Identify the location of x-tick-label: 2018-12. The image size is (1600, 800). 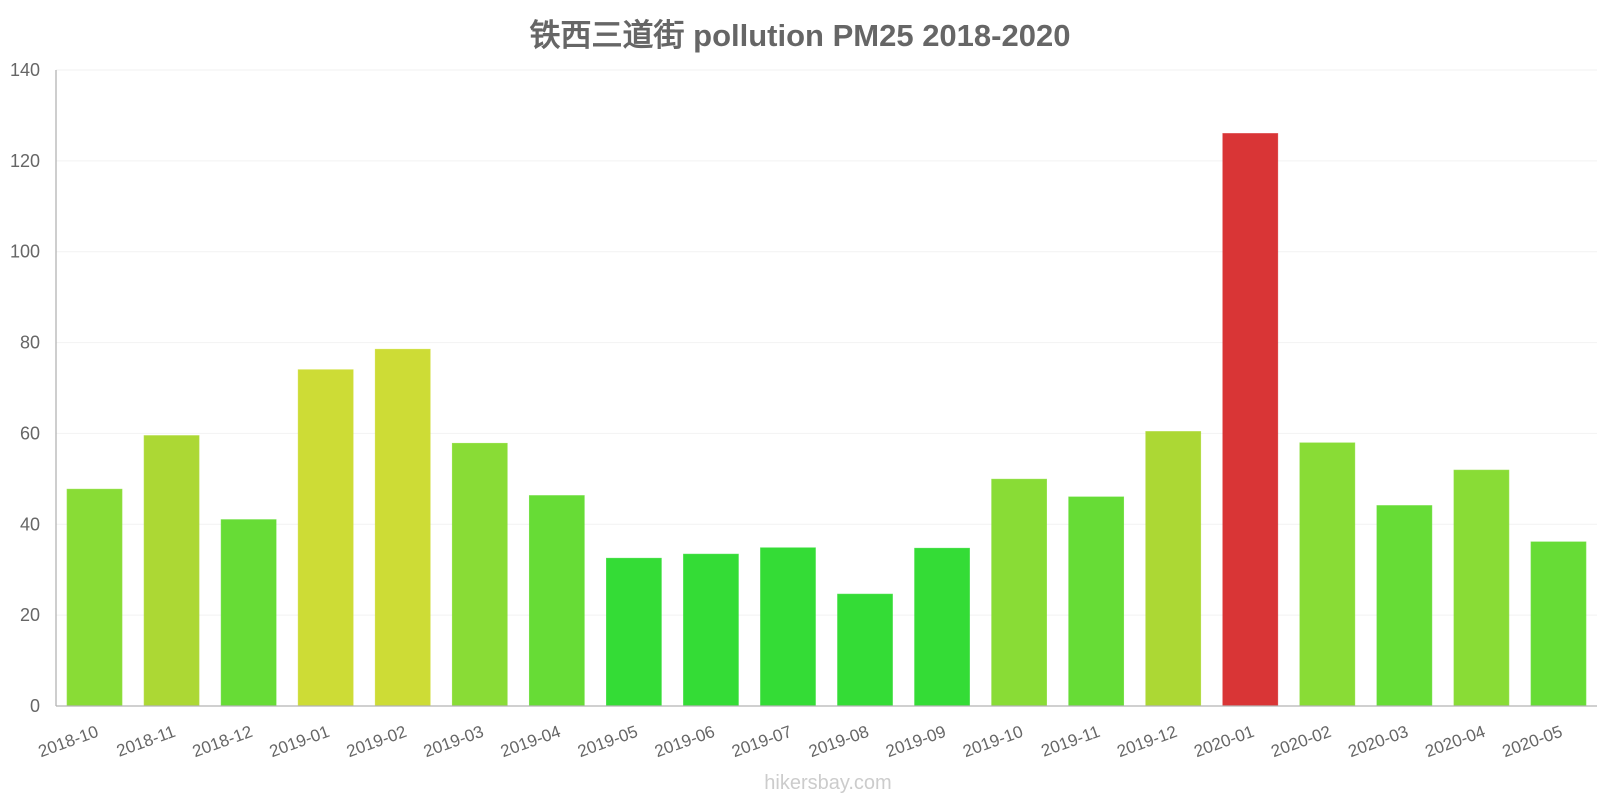
(222, 741).